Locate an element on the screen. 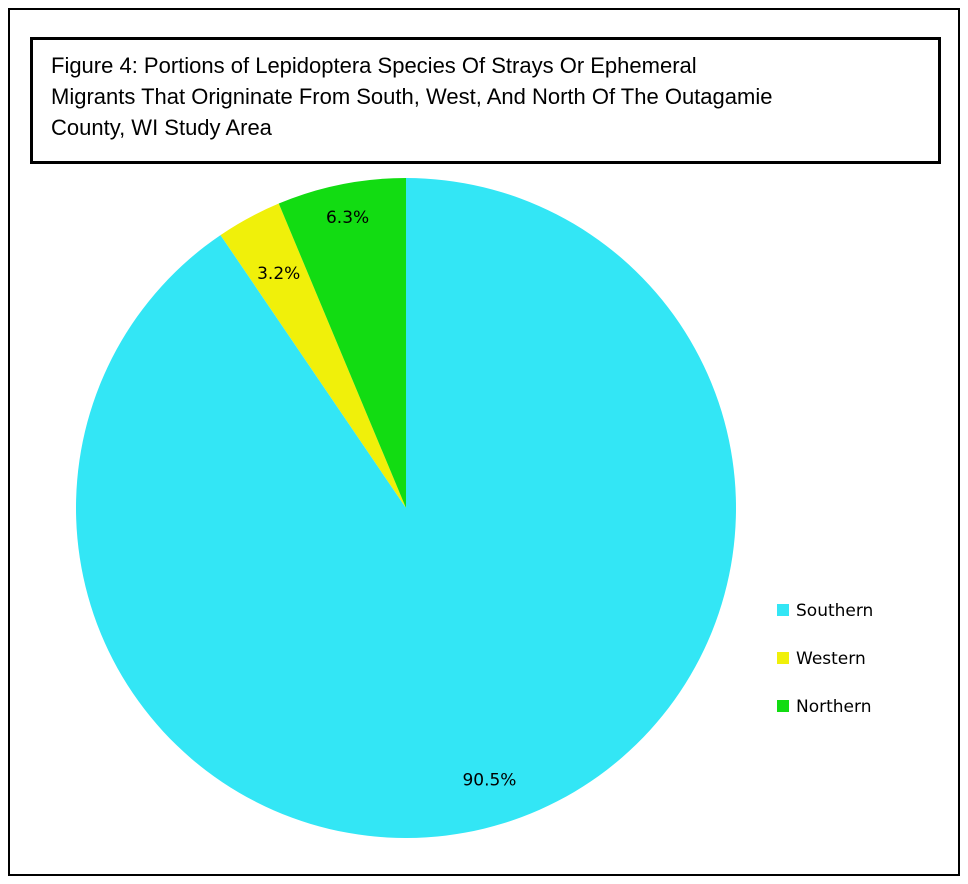 The height and width of the screenshot is (884, 968). legend: Southern Western Northern is located at coordinates (825, 659).